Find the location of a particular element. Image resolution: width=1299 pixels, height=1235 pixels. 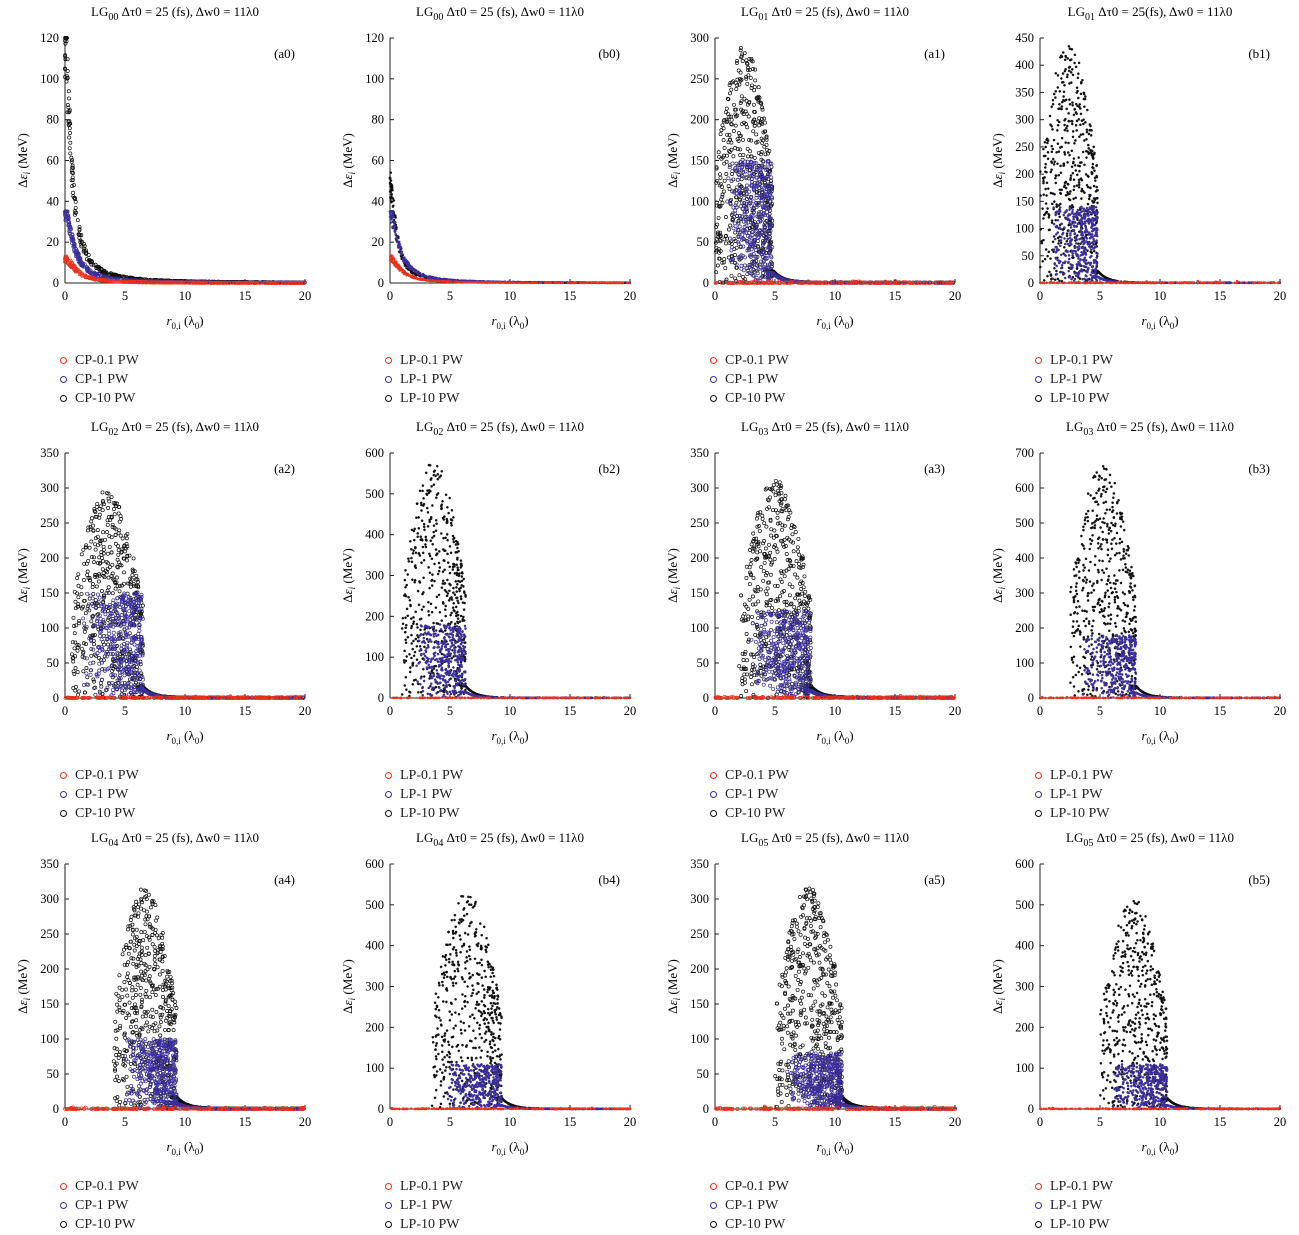

legend-marker-icon is located at coordinates (388, 379).